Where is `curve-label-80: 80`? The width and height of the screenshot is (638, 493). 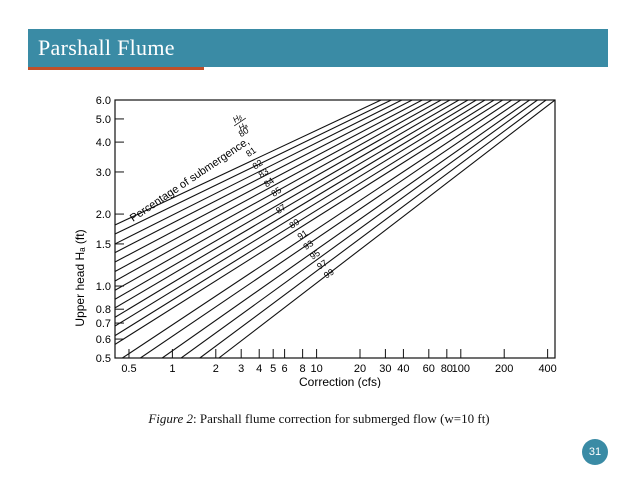
curve-label-80: 80 is located at coordinates (244, 132).